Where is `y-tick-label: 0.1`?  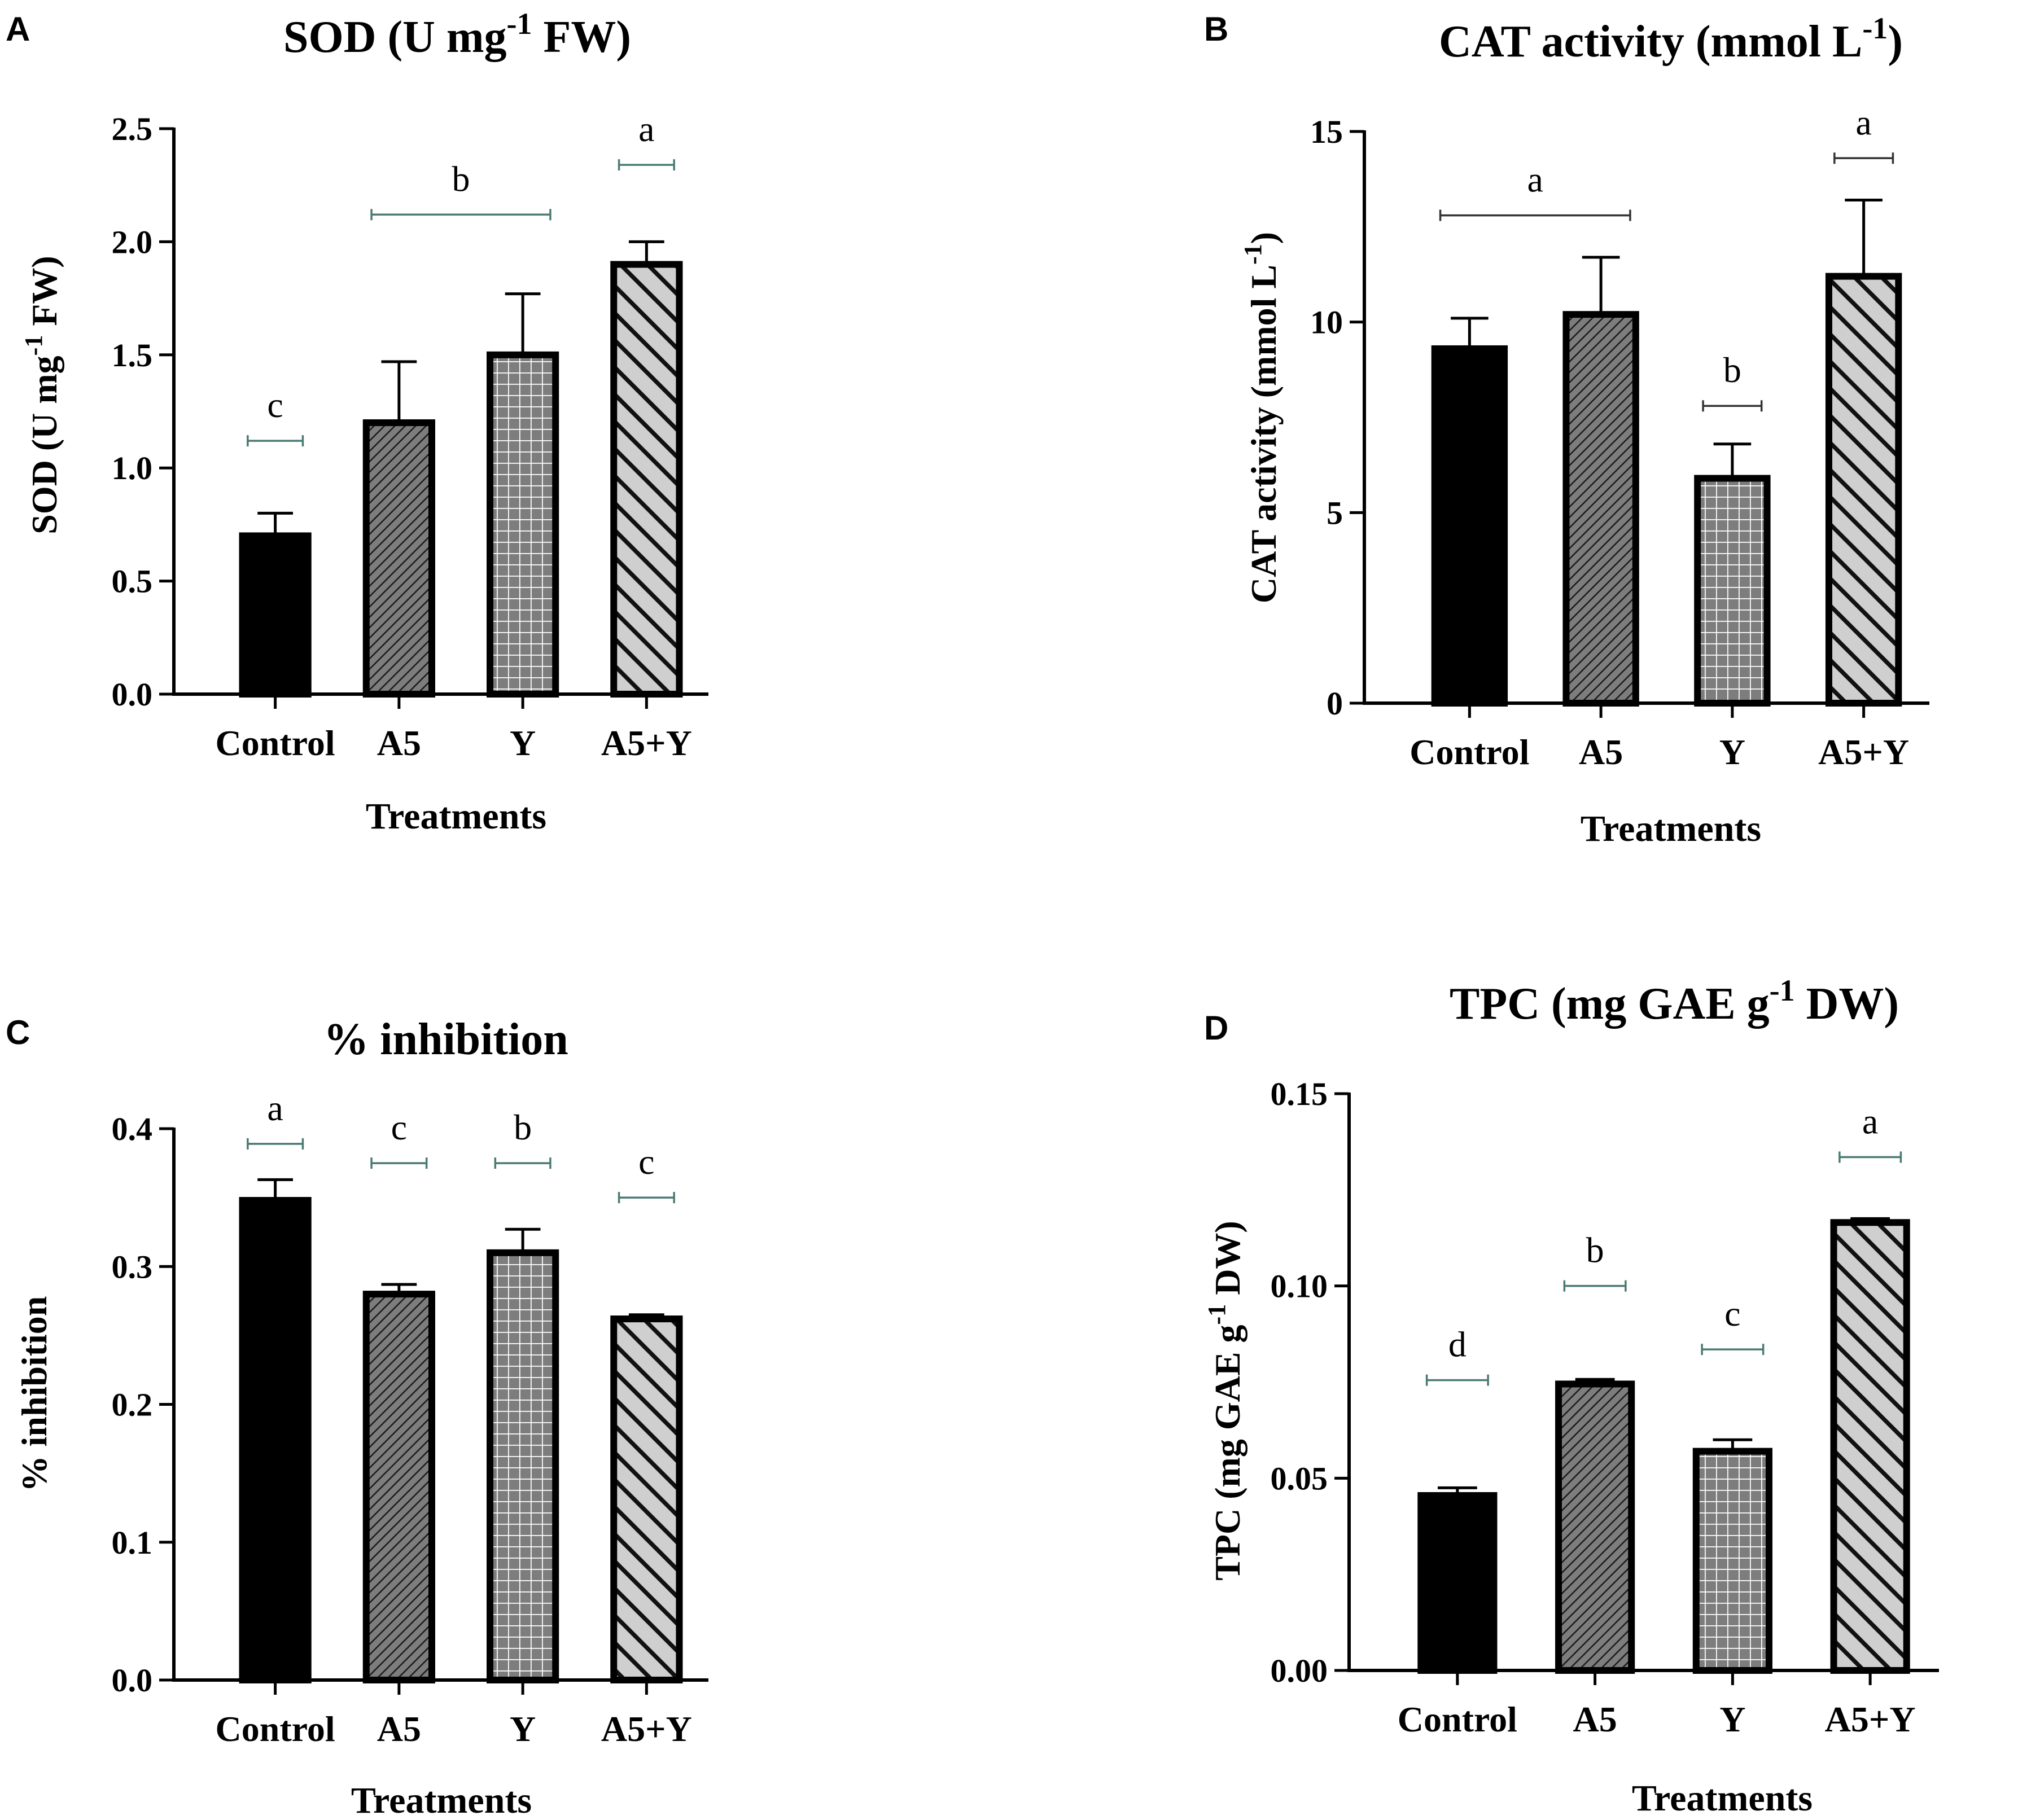 y-tick-label: 0.1 is located at coordinates (132, 1543).